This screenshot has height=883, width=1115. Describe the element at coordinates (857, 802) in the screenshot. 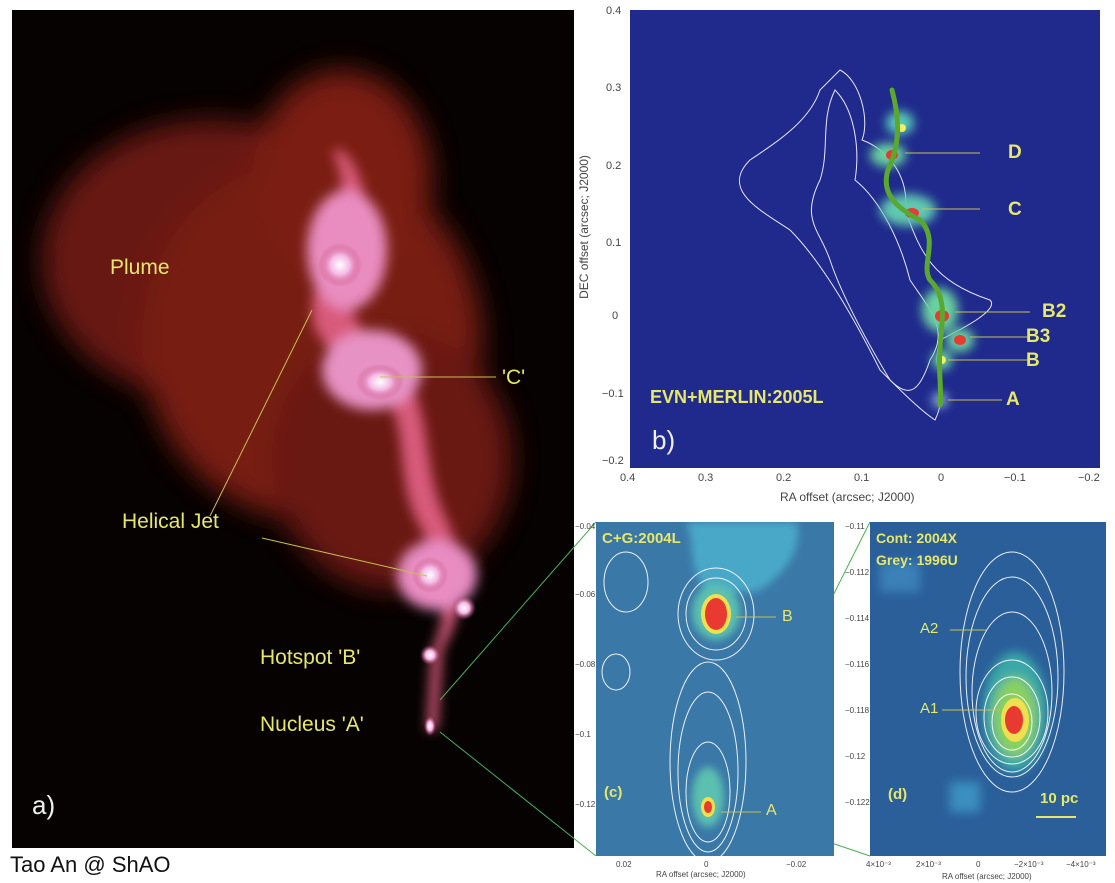

I see `panel-d-ytick: −0.122` at that location.